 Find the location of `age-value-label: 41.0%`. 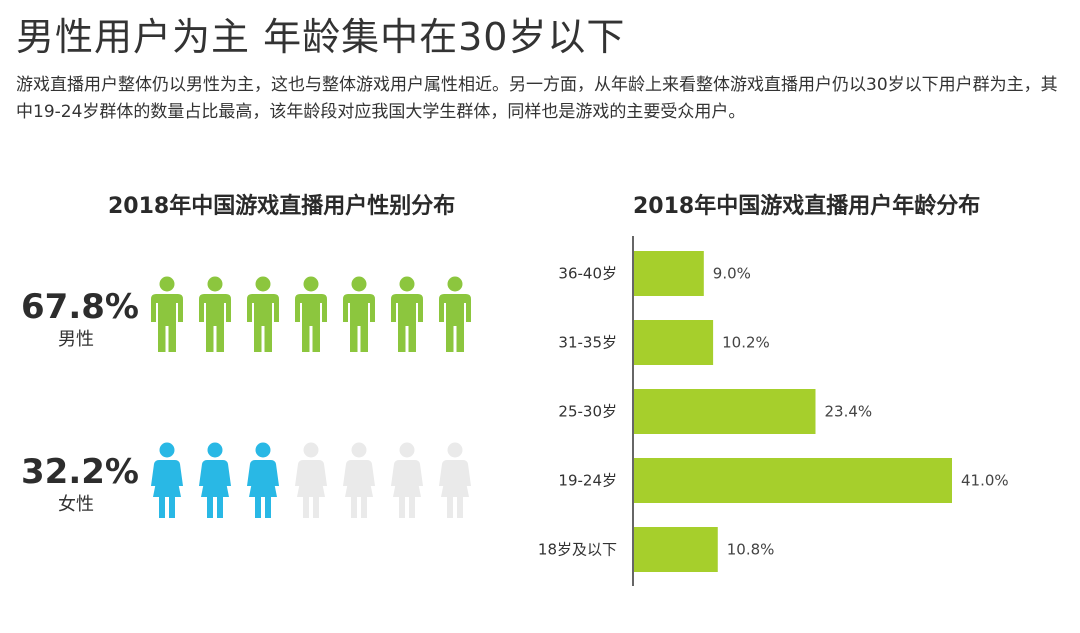

age-value-label: 41.0% is located at coordinates (985, 481).